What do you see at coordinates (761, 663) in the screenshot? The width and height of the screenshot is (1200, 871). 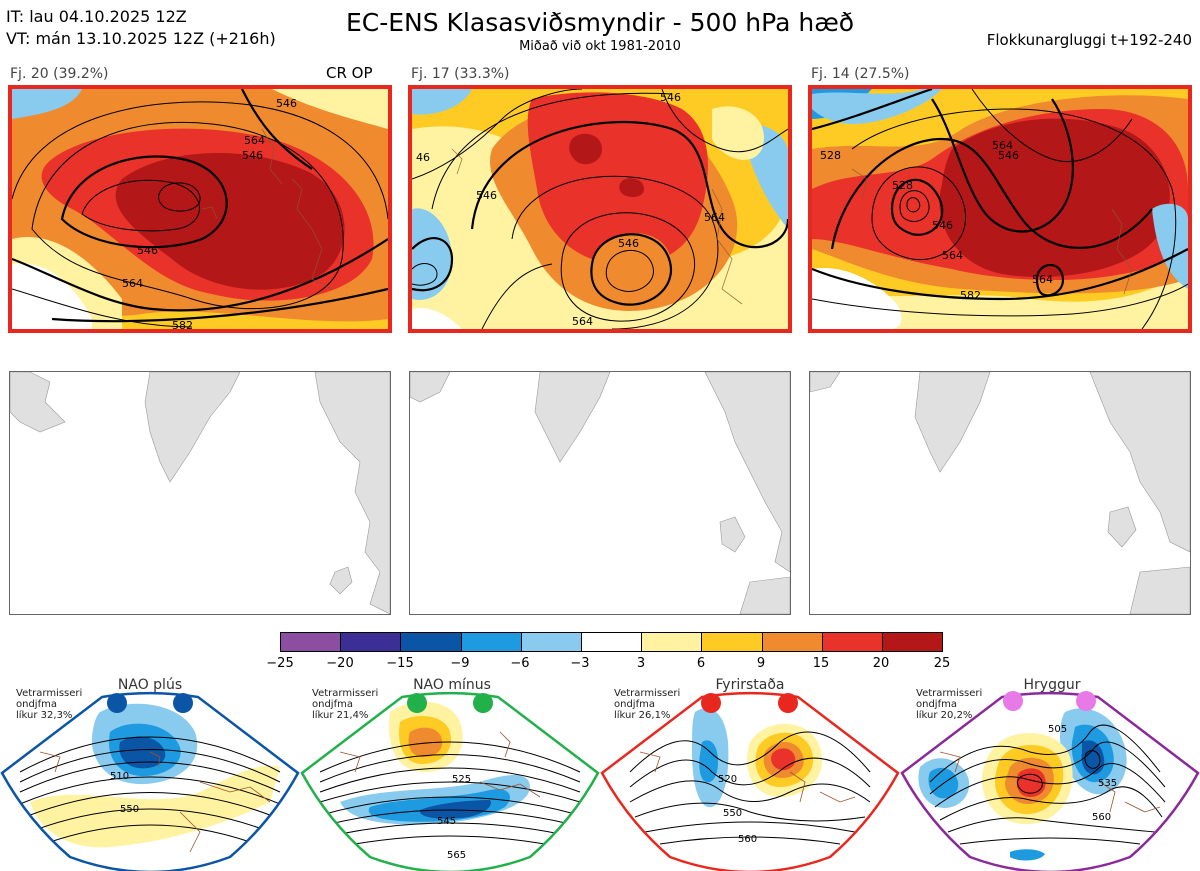 I see `colorbar-tick-9: 9` at bounding box center [761, 663].